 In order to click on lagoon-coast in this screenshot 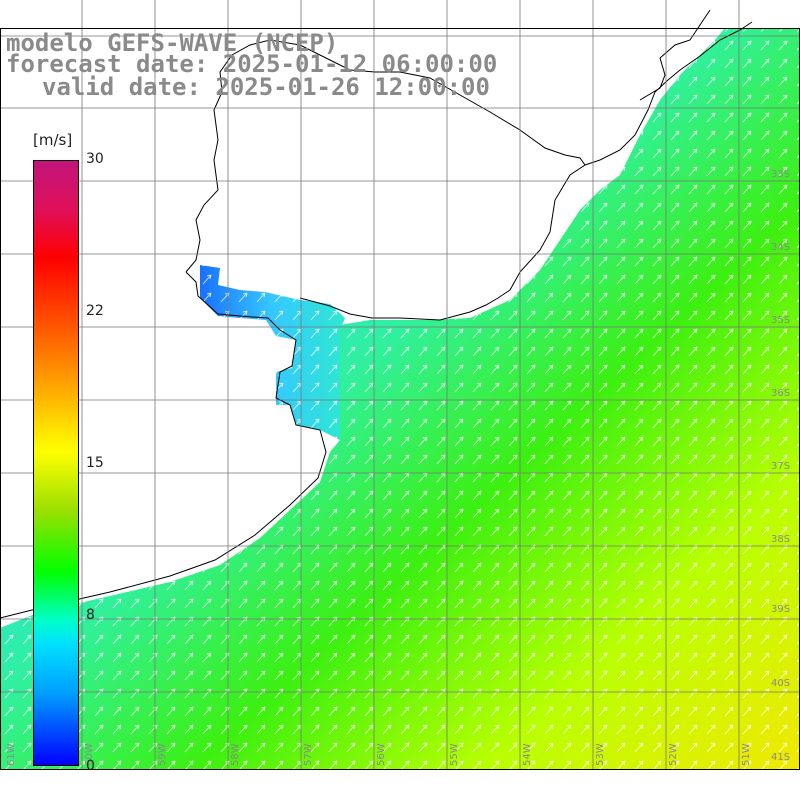, I will do `click(675, 55)`.